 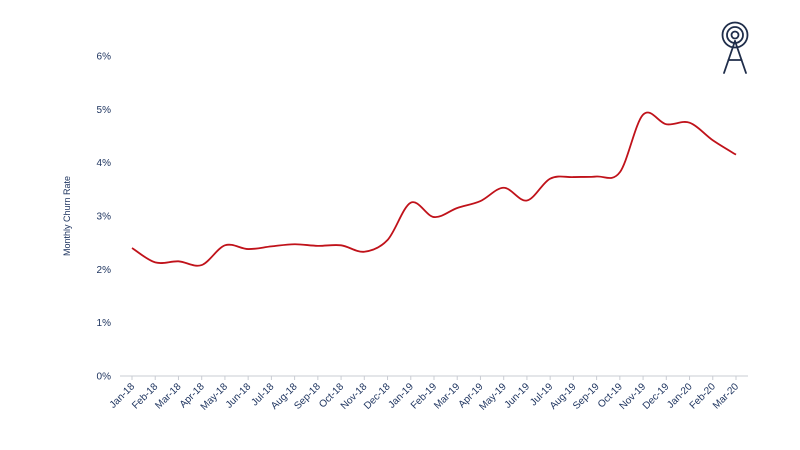 I want to click on y-axis-title: Monthly Churn Rate, so click(x=67, y=216).